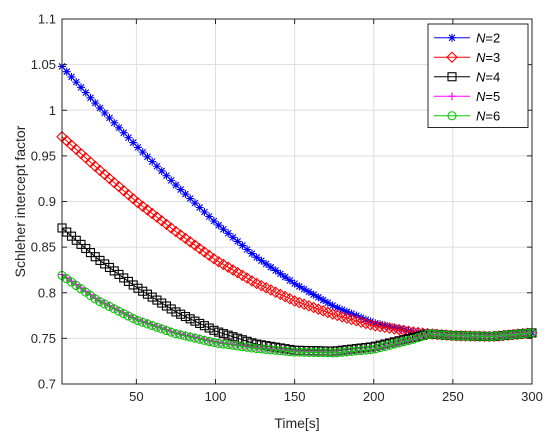  I want to click on legend-label-value: =5, so click(492, 96).